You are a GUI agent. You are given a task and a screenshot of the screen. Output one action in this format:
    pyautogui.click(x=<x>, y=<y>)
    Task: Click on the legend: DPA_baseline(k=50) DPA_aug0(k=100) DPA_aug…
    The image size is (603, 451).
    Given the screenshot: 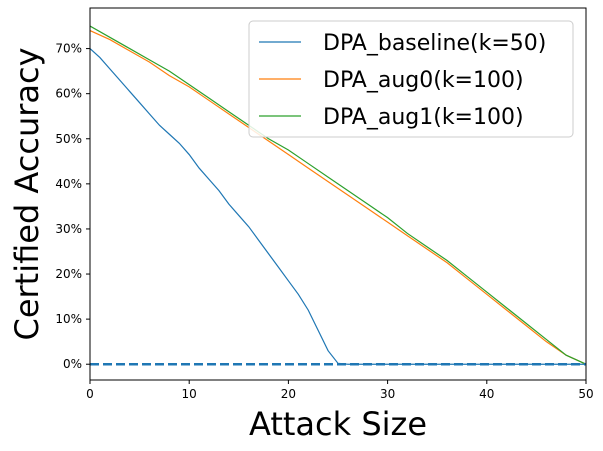 What is the action you would take?
    pyautogui.click(x=411, y=79)
    